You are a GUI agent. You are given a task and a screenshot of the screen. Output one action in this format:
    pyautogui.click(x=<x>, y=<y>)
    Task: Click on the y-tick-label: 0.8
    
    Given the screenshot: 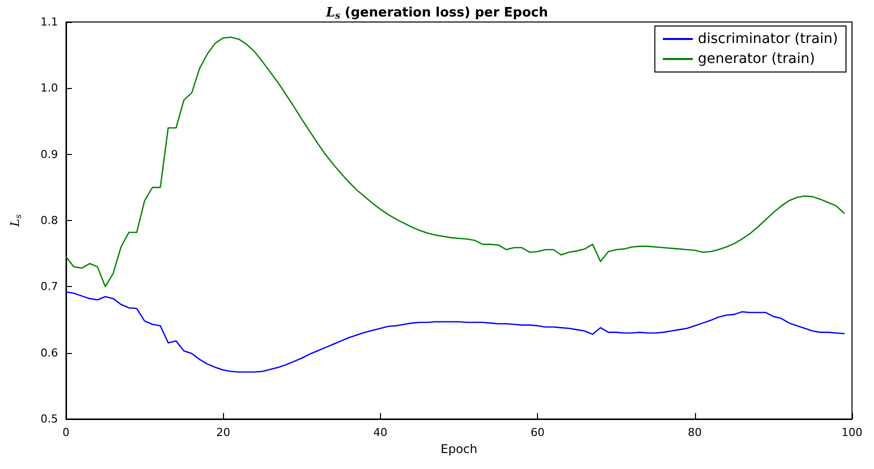 What is the action you would take?
    pyautogui.click(x=49, y=220)
    